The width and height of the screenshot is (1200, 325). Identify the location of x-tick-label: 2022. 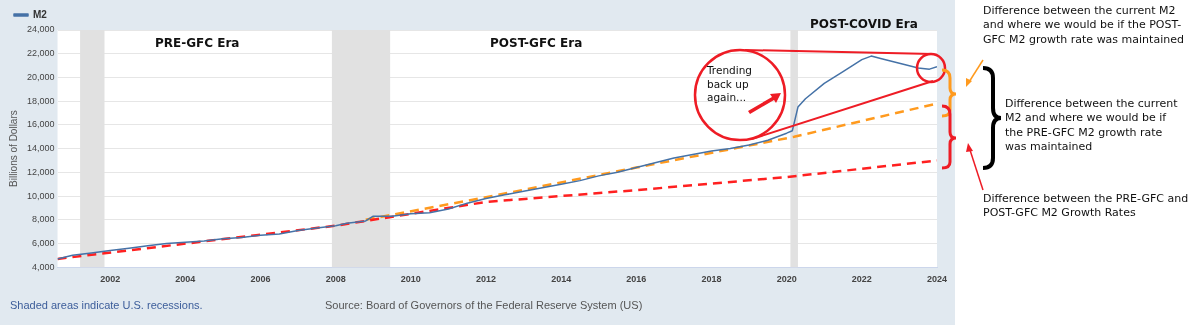
(861, 279).